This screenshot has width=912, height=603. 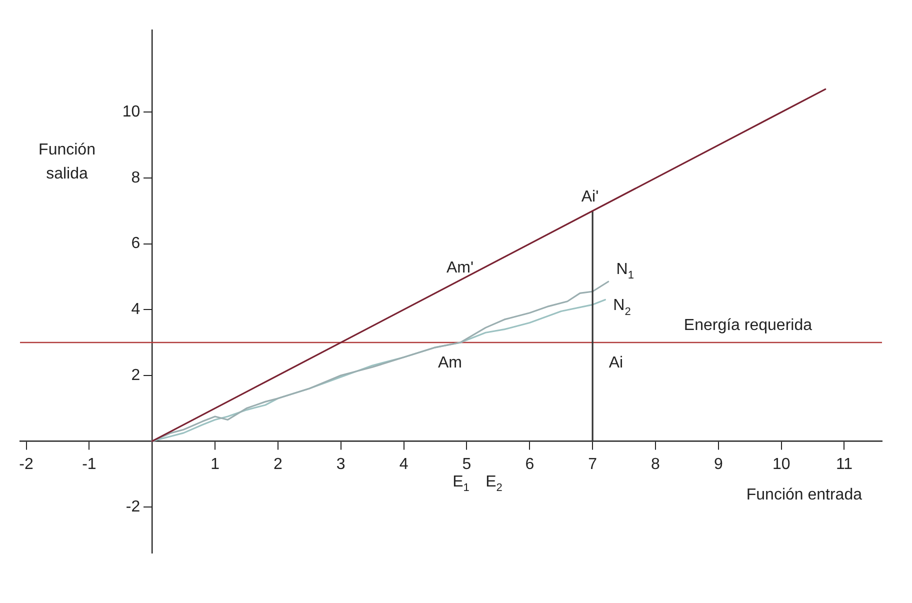 I want to click on y-axis-title: Función salida, so click(x=67, y=161).